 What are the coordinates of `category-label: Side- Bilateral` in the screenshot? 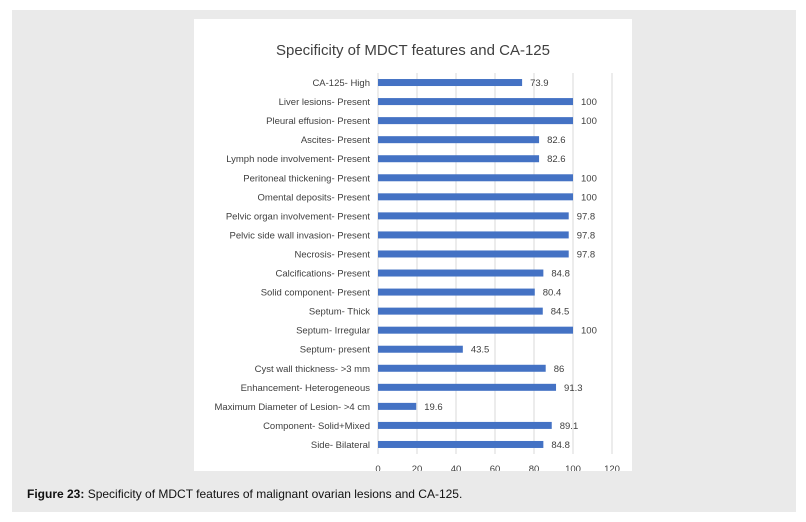 It's located at (340, 445).